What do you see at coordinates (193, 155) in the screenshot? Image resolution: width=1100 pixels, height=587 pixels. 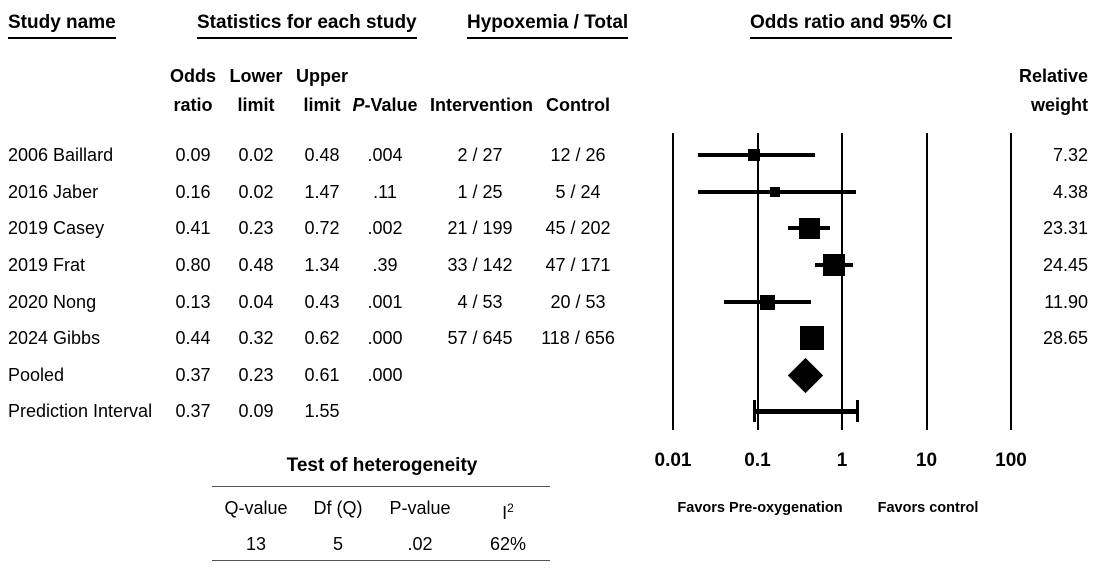 I see `study-odds-cell: 0.09` at bounding box center [193, 155].